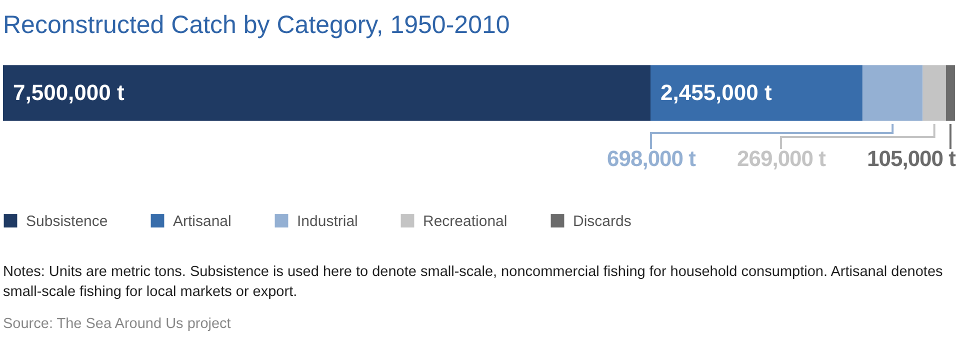 Image resolution: width=960 pixels, height=358 pixels. I want to click on data-label: 7,500,000 t, so click(69, 92).